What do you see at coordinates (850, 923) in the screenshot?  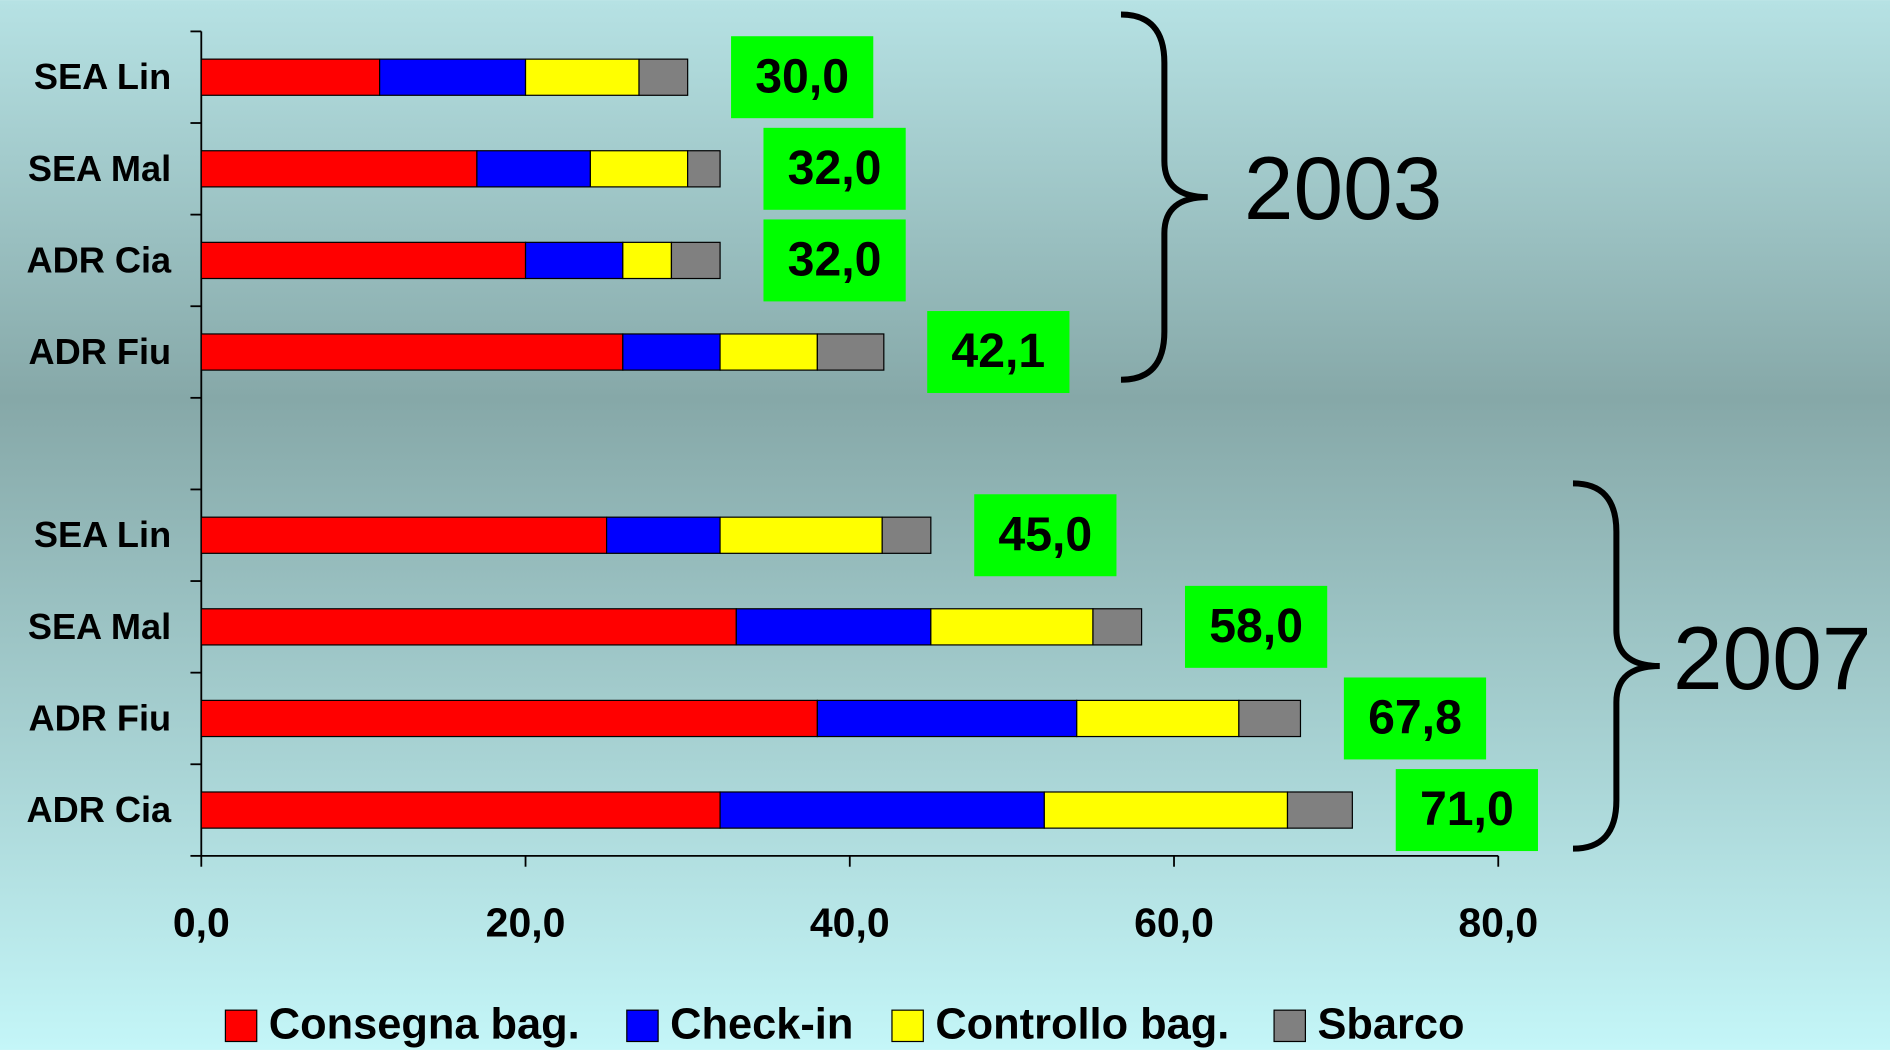 I see `x-tick-label: 40,0` at bounding box center [850, 923].